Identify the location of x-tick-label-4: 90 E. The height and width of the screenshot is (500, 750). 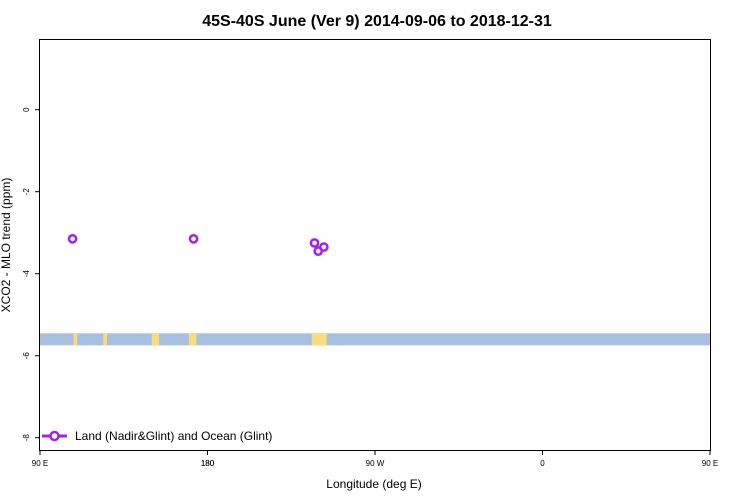
(710, 463).